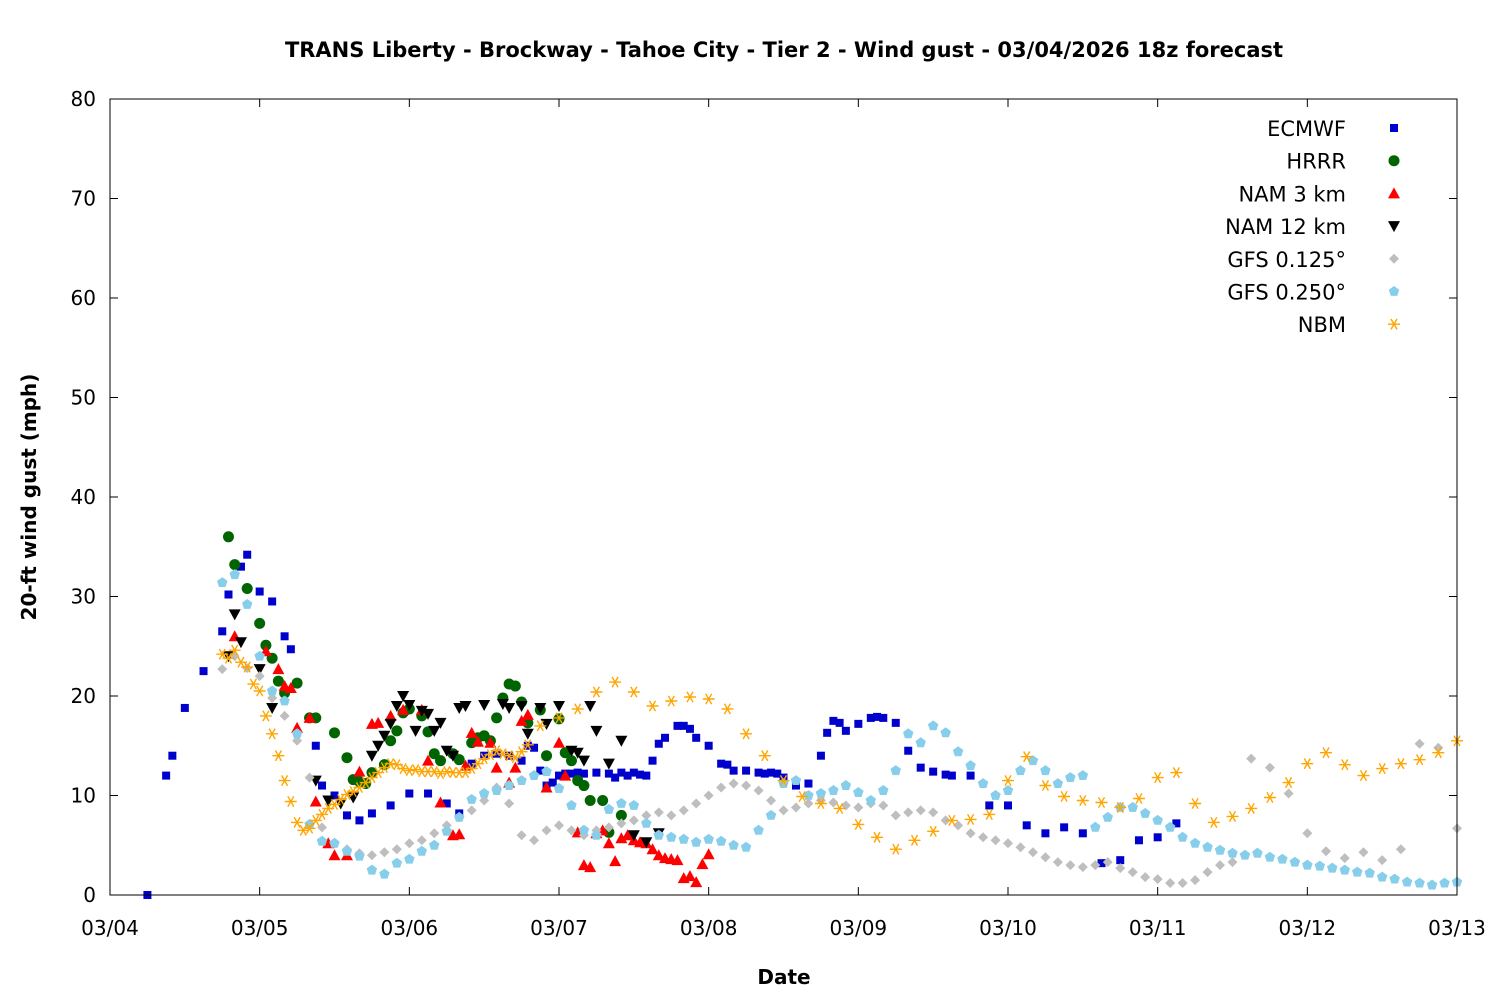  Describe the element at coordinates (1394, 227) in the screenshot. I see `legend-marker` at that location.